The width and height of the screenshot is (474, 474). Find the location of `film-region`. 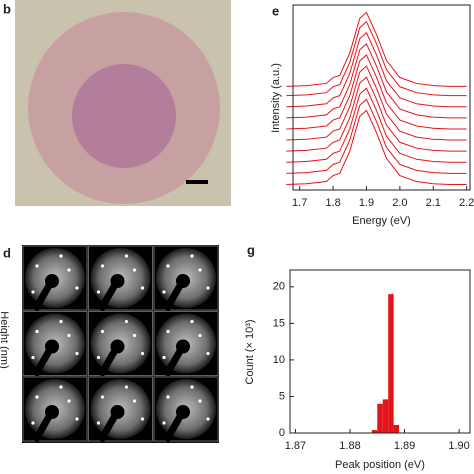

film-region is located at coordinates (124, 116).